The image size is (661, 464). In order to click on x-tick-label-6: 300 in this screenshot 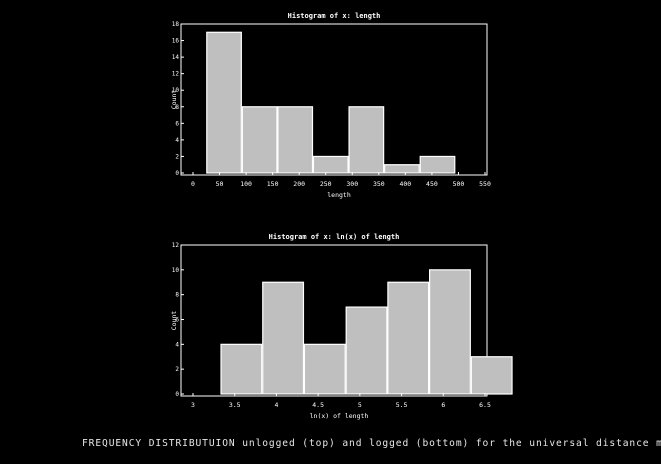, I will do `click(352, 184)`.